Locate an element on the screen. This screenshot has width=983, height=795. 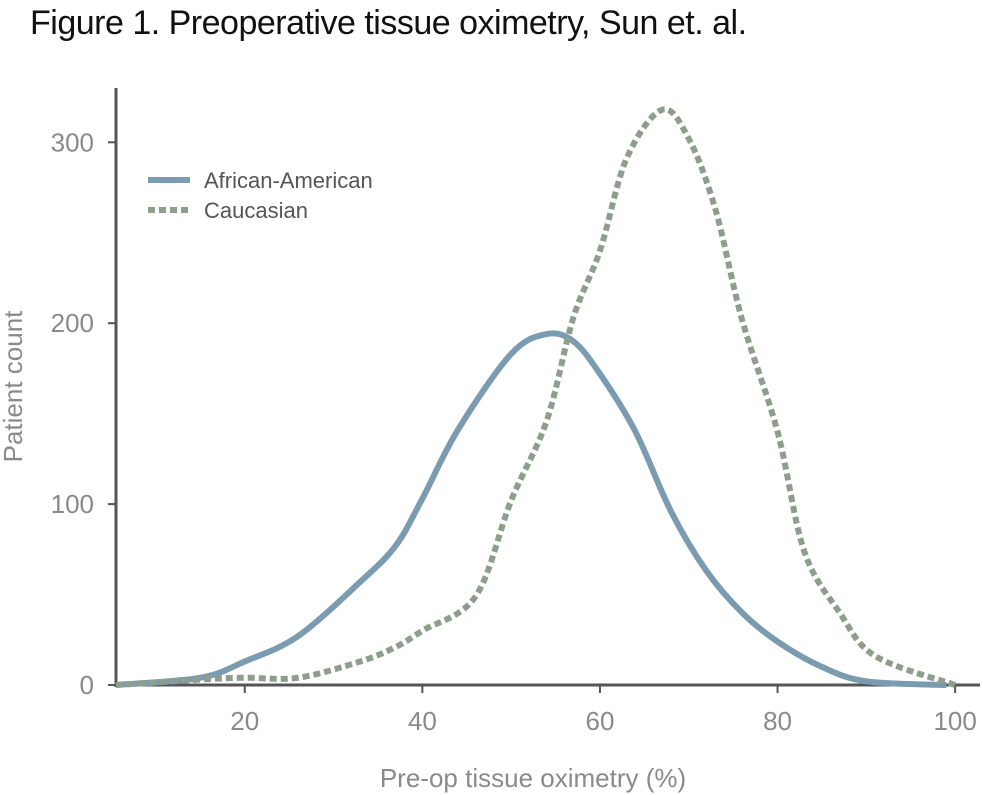
legend-label: Caucasian is located at coordinates (256, 210).